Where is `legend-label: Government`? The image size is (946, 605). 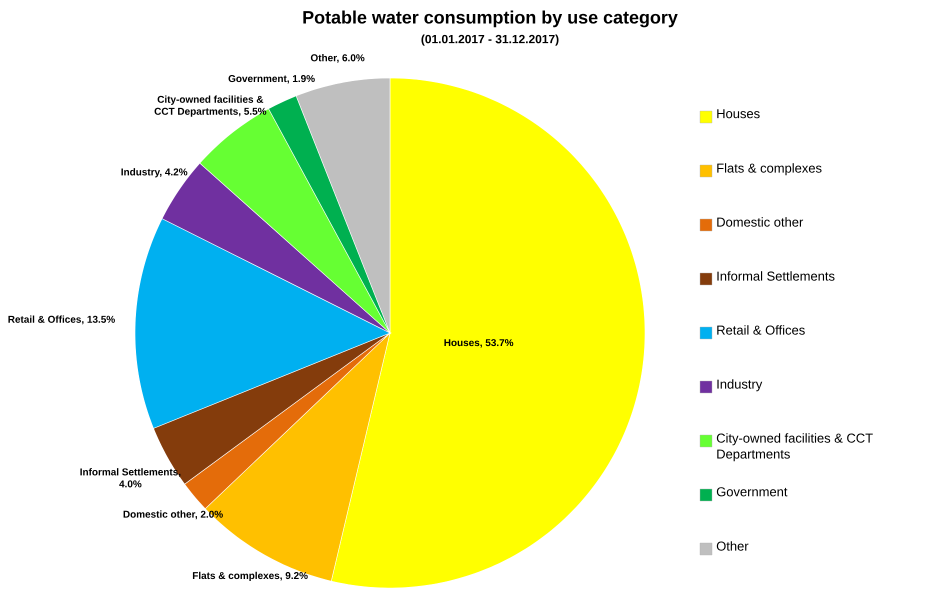 legend-label: Government is located at coordinates (752, 491).